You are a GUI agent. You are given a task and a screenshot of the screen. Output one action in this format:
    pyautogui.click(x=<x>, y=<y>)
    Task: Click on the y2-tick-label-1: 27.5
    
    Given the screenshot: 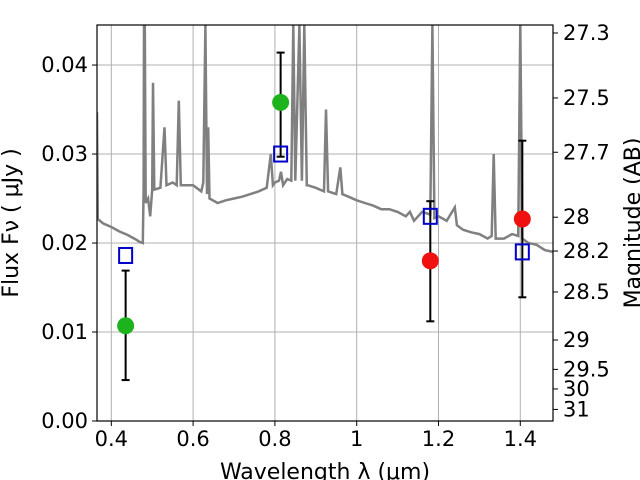 What is the action you would take?
    pyautogui.click(x=586, y=98)
    